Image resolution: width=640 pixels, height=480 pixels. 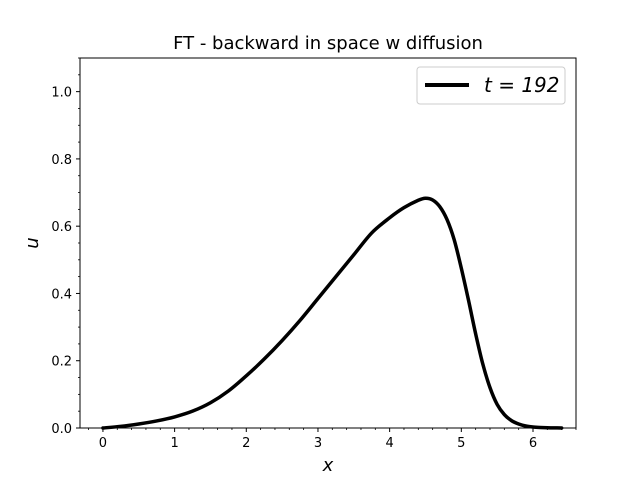 I want to click on x-tick-label: 2, so click(x=246, y=443).